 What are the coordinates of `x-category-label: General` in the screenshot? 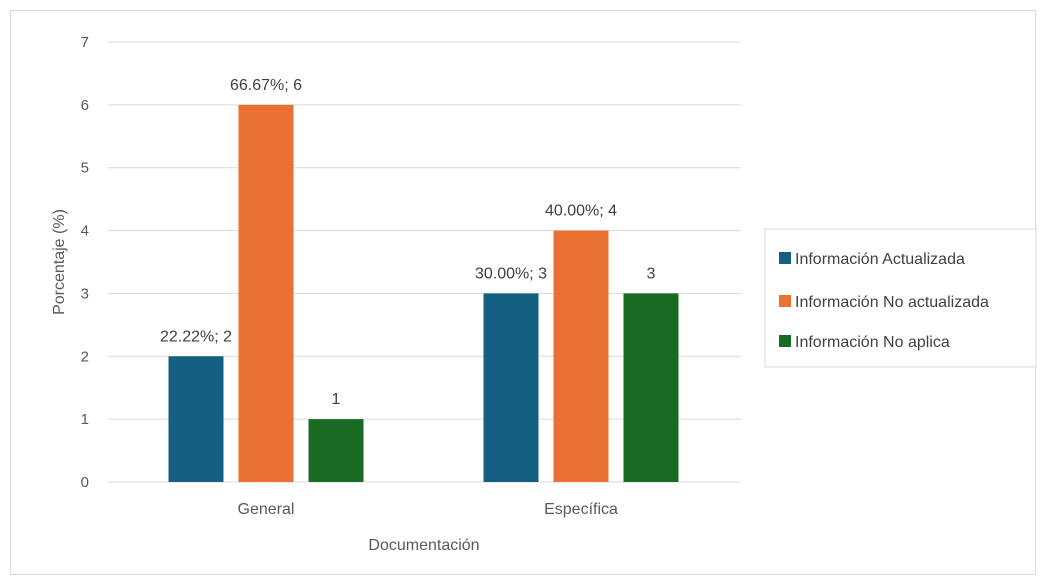 It's located at (266, 509).